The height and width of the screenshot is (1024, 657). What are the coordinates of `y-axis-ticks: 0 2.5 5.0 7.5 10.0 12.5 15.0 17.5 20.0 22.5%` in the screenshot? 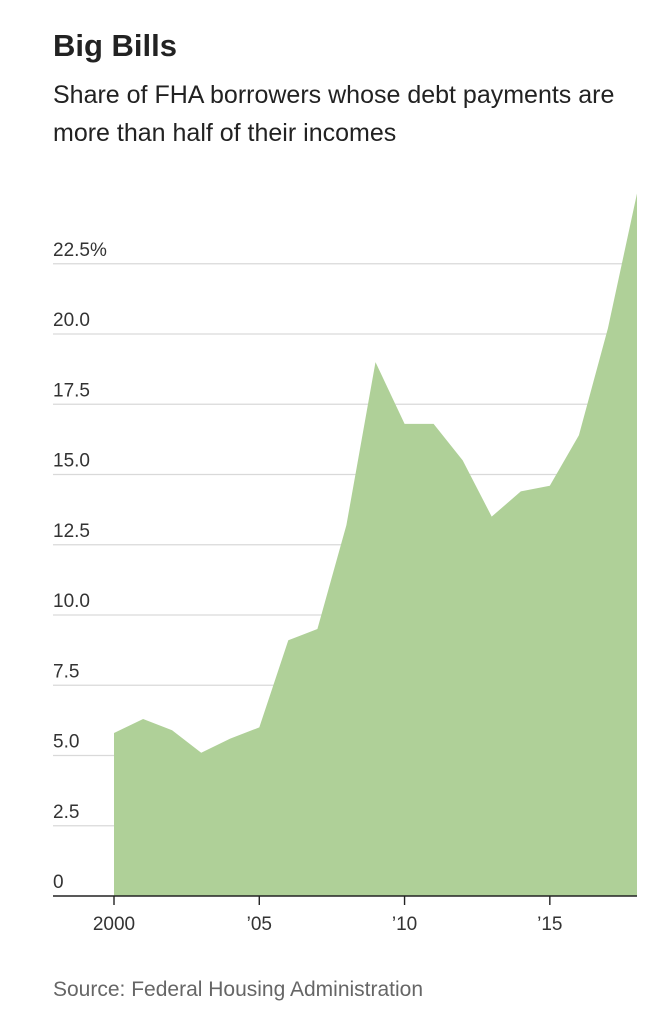 It's located at (80, 566).